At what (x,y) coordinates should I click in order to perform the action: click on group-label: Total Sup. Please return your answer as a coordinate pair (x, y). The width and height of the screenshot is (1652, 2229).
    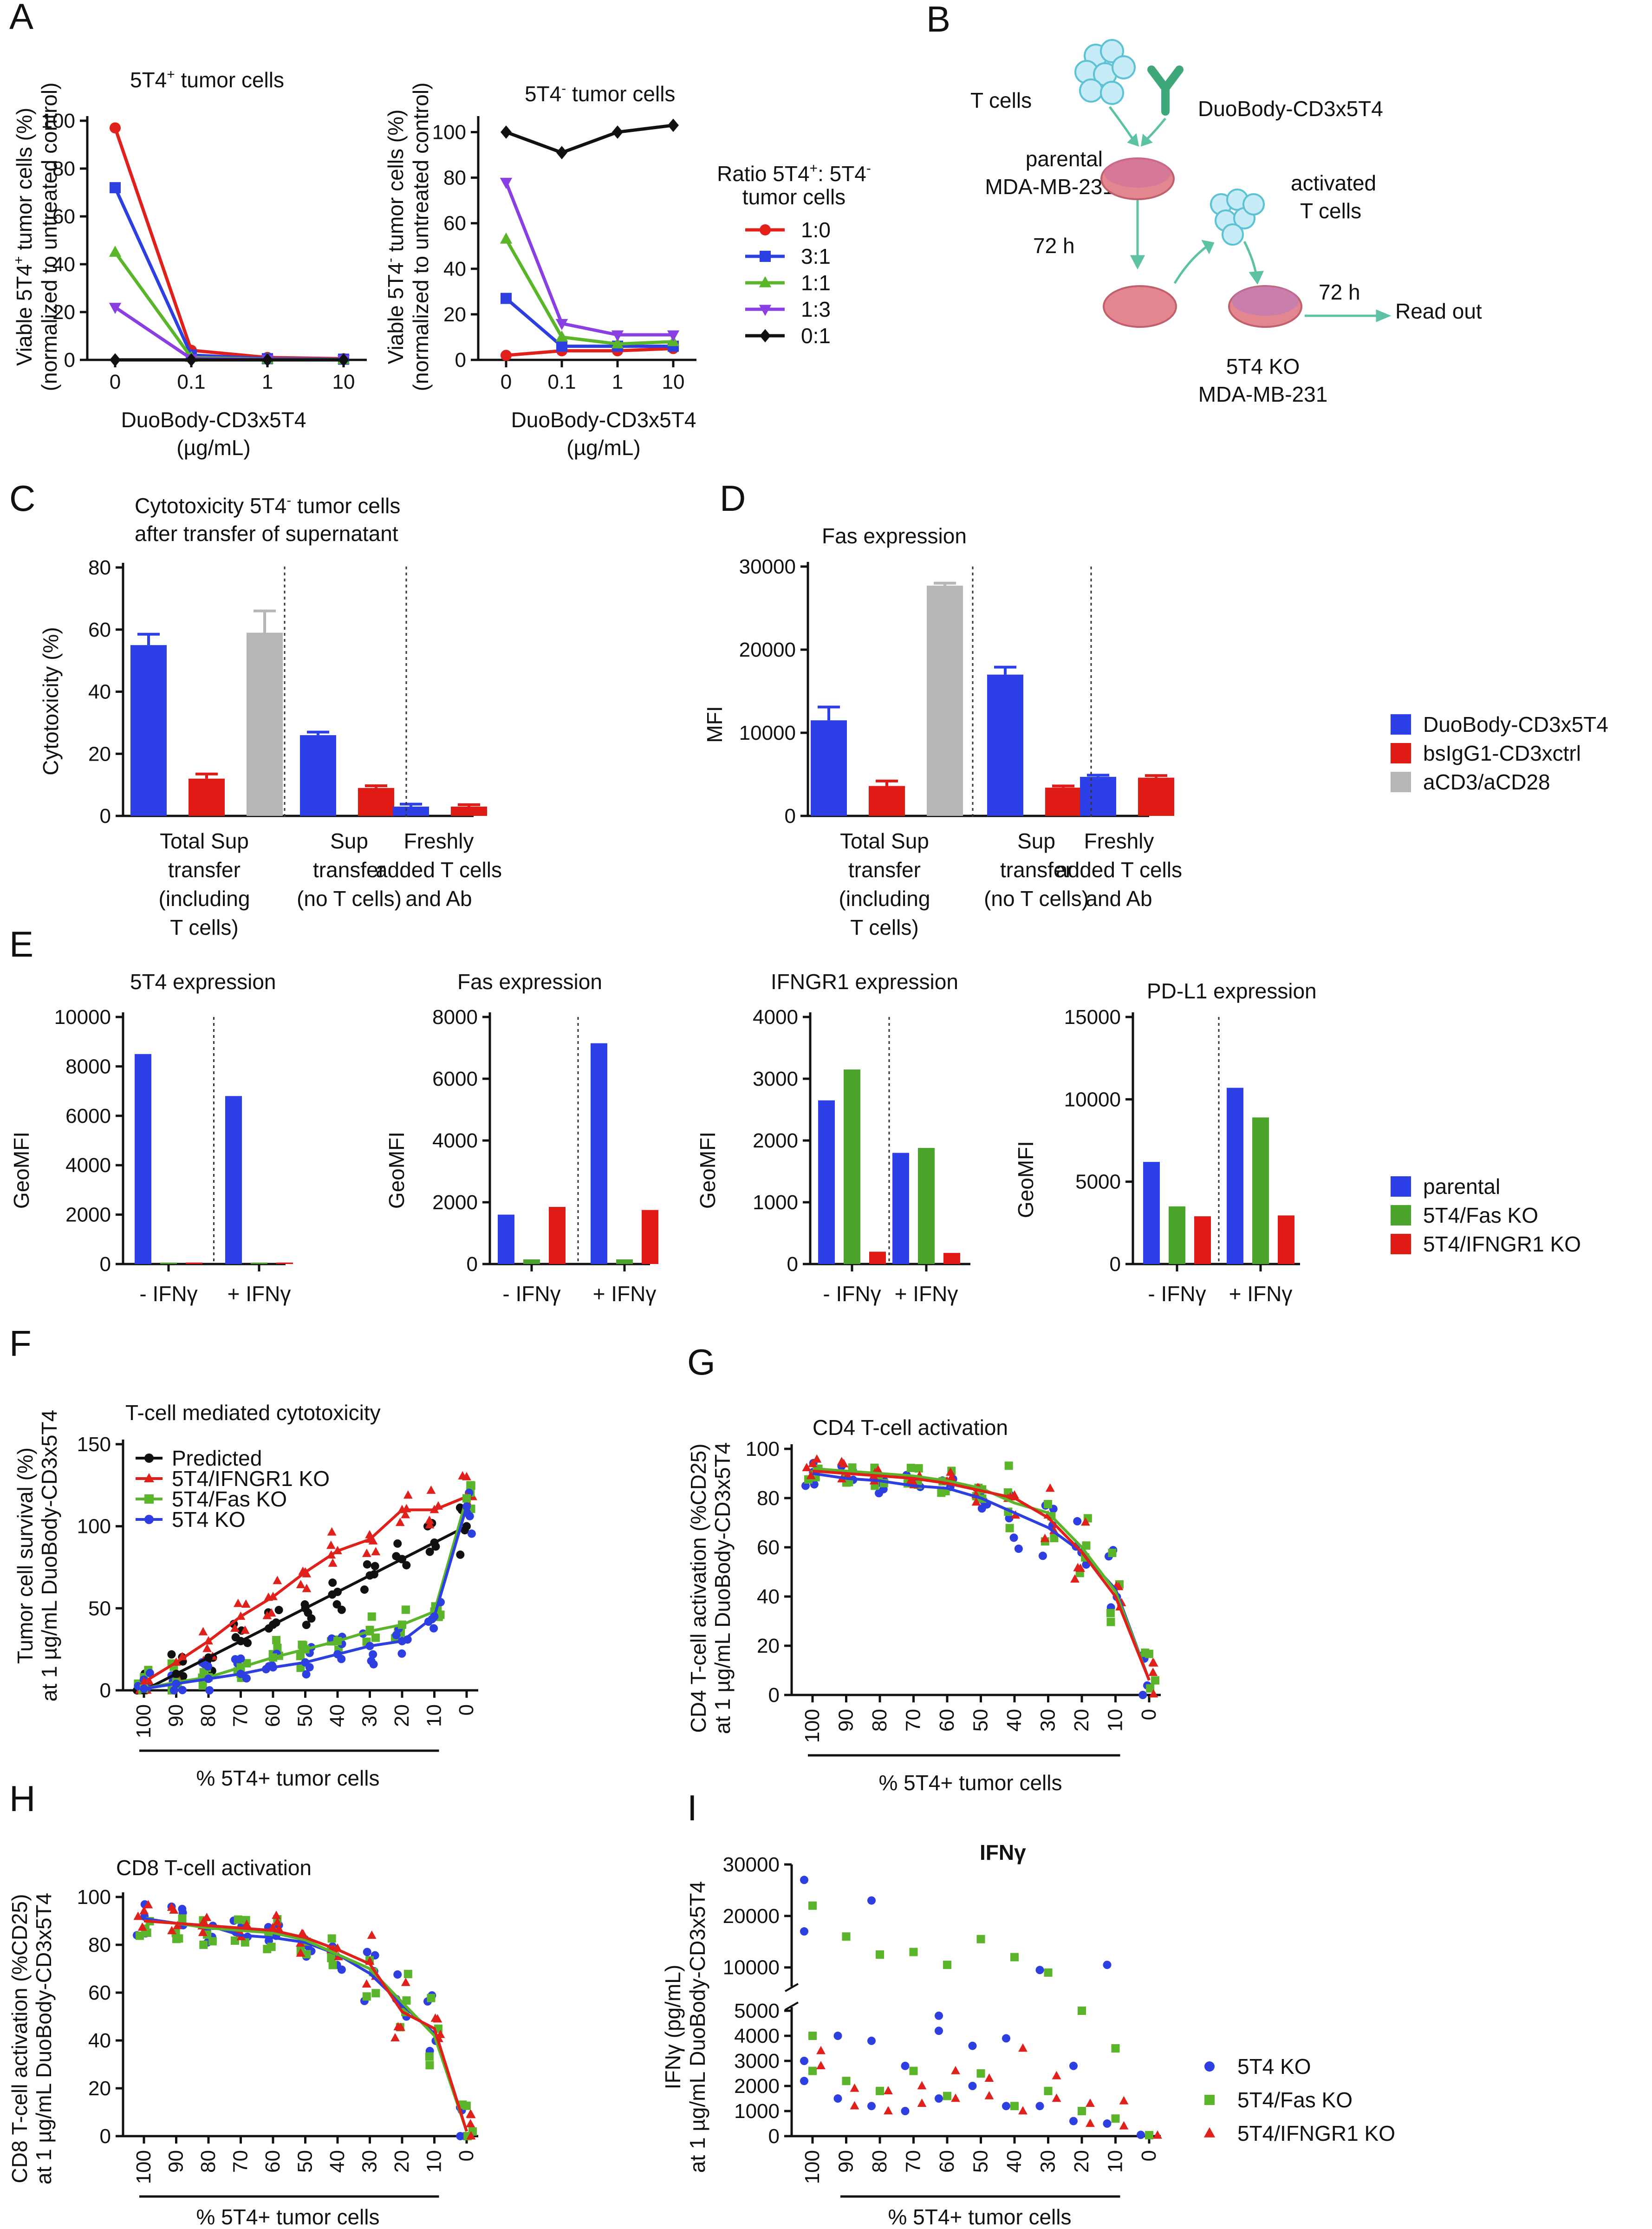
    Looking at the image, I should click on (885, 841).